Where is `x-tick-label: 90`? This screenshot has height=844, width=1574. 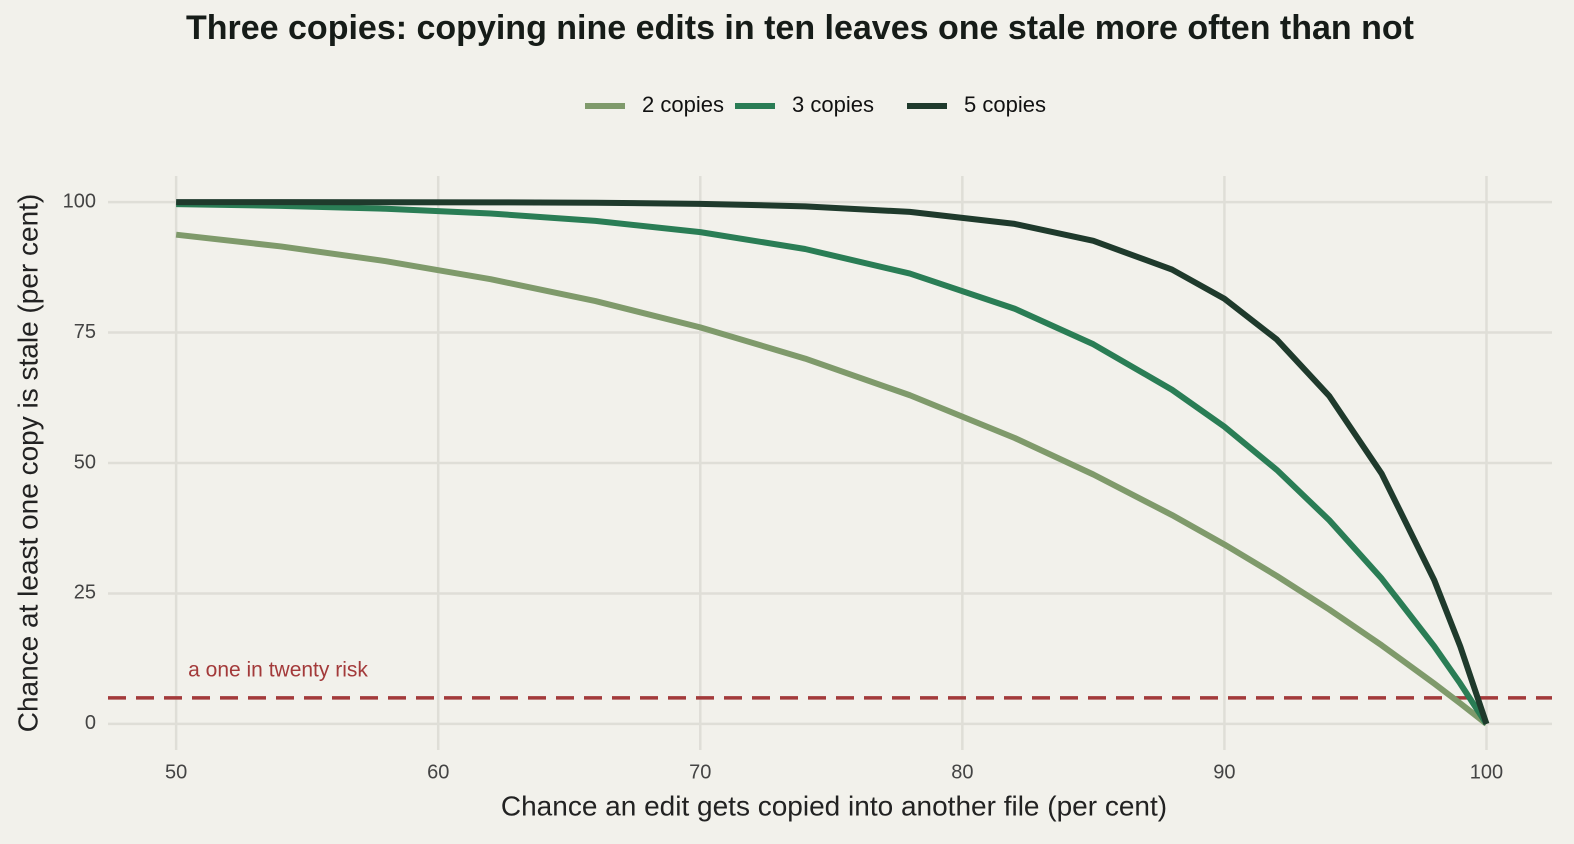 x-tick-label: 90 is located at coordinates (1224, 772).